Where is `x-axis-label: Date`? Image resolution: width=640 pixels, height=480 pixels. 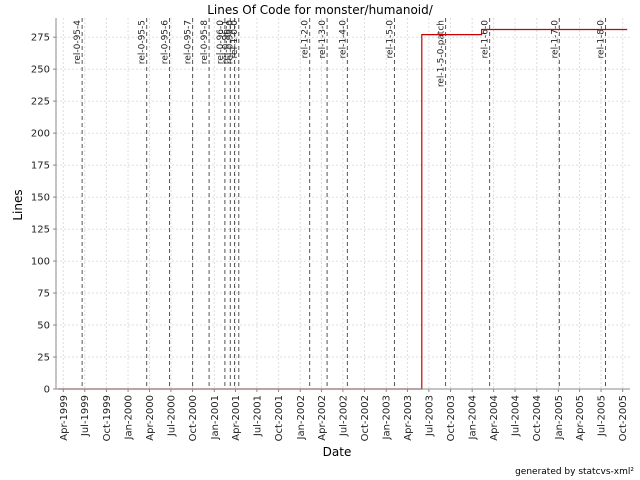 x-axis-label: Date is located at coordinates (337, 452).